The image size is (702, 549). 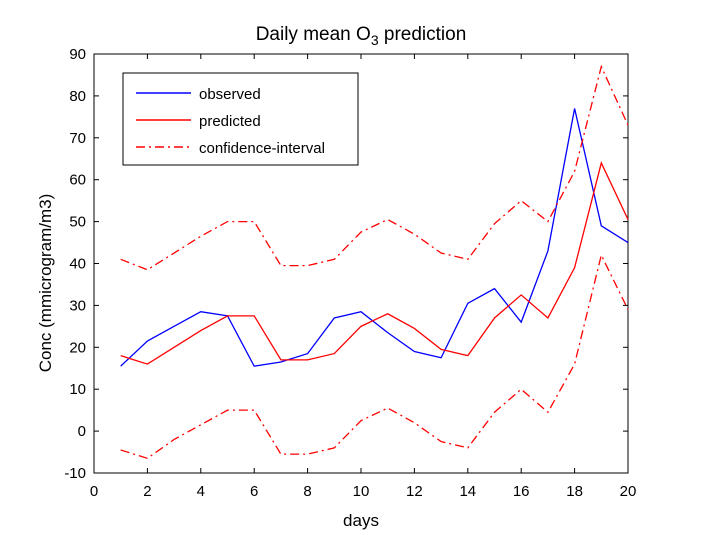 What do you see at coordinates (254, 491) in the screenshot?
I see `x-tick-label: 6` at bounding box center [254, 491].